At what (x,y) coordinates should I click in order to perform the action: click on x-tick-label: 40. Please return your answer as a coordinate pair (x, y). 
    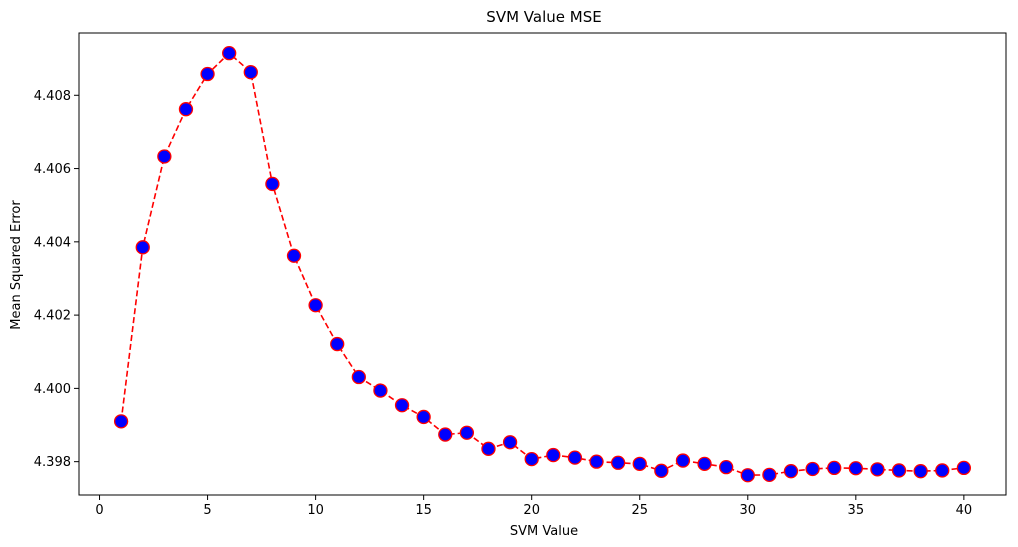
    Looking at the image, I should click on (964, 510).